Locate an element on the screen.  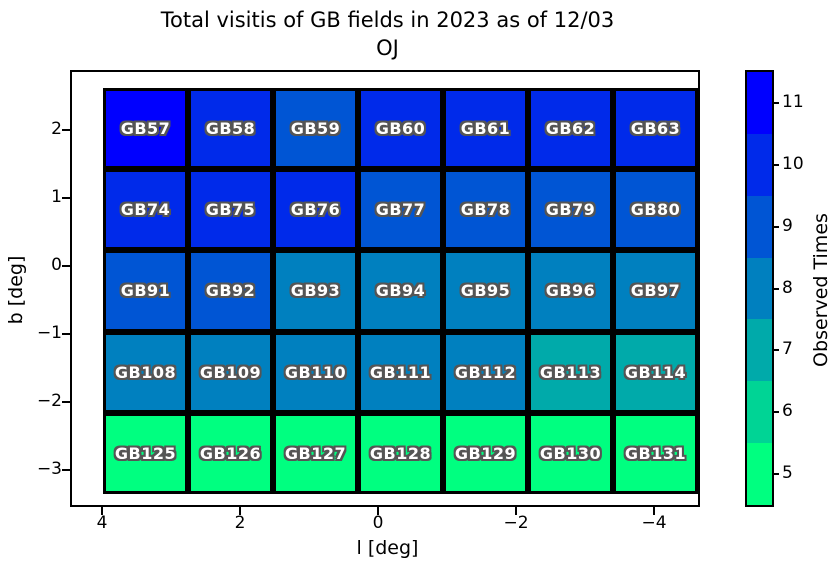
field-label: GB125 is located at coordinates (145, 453).